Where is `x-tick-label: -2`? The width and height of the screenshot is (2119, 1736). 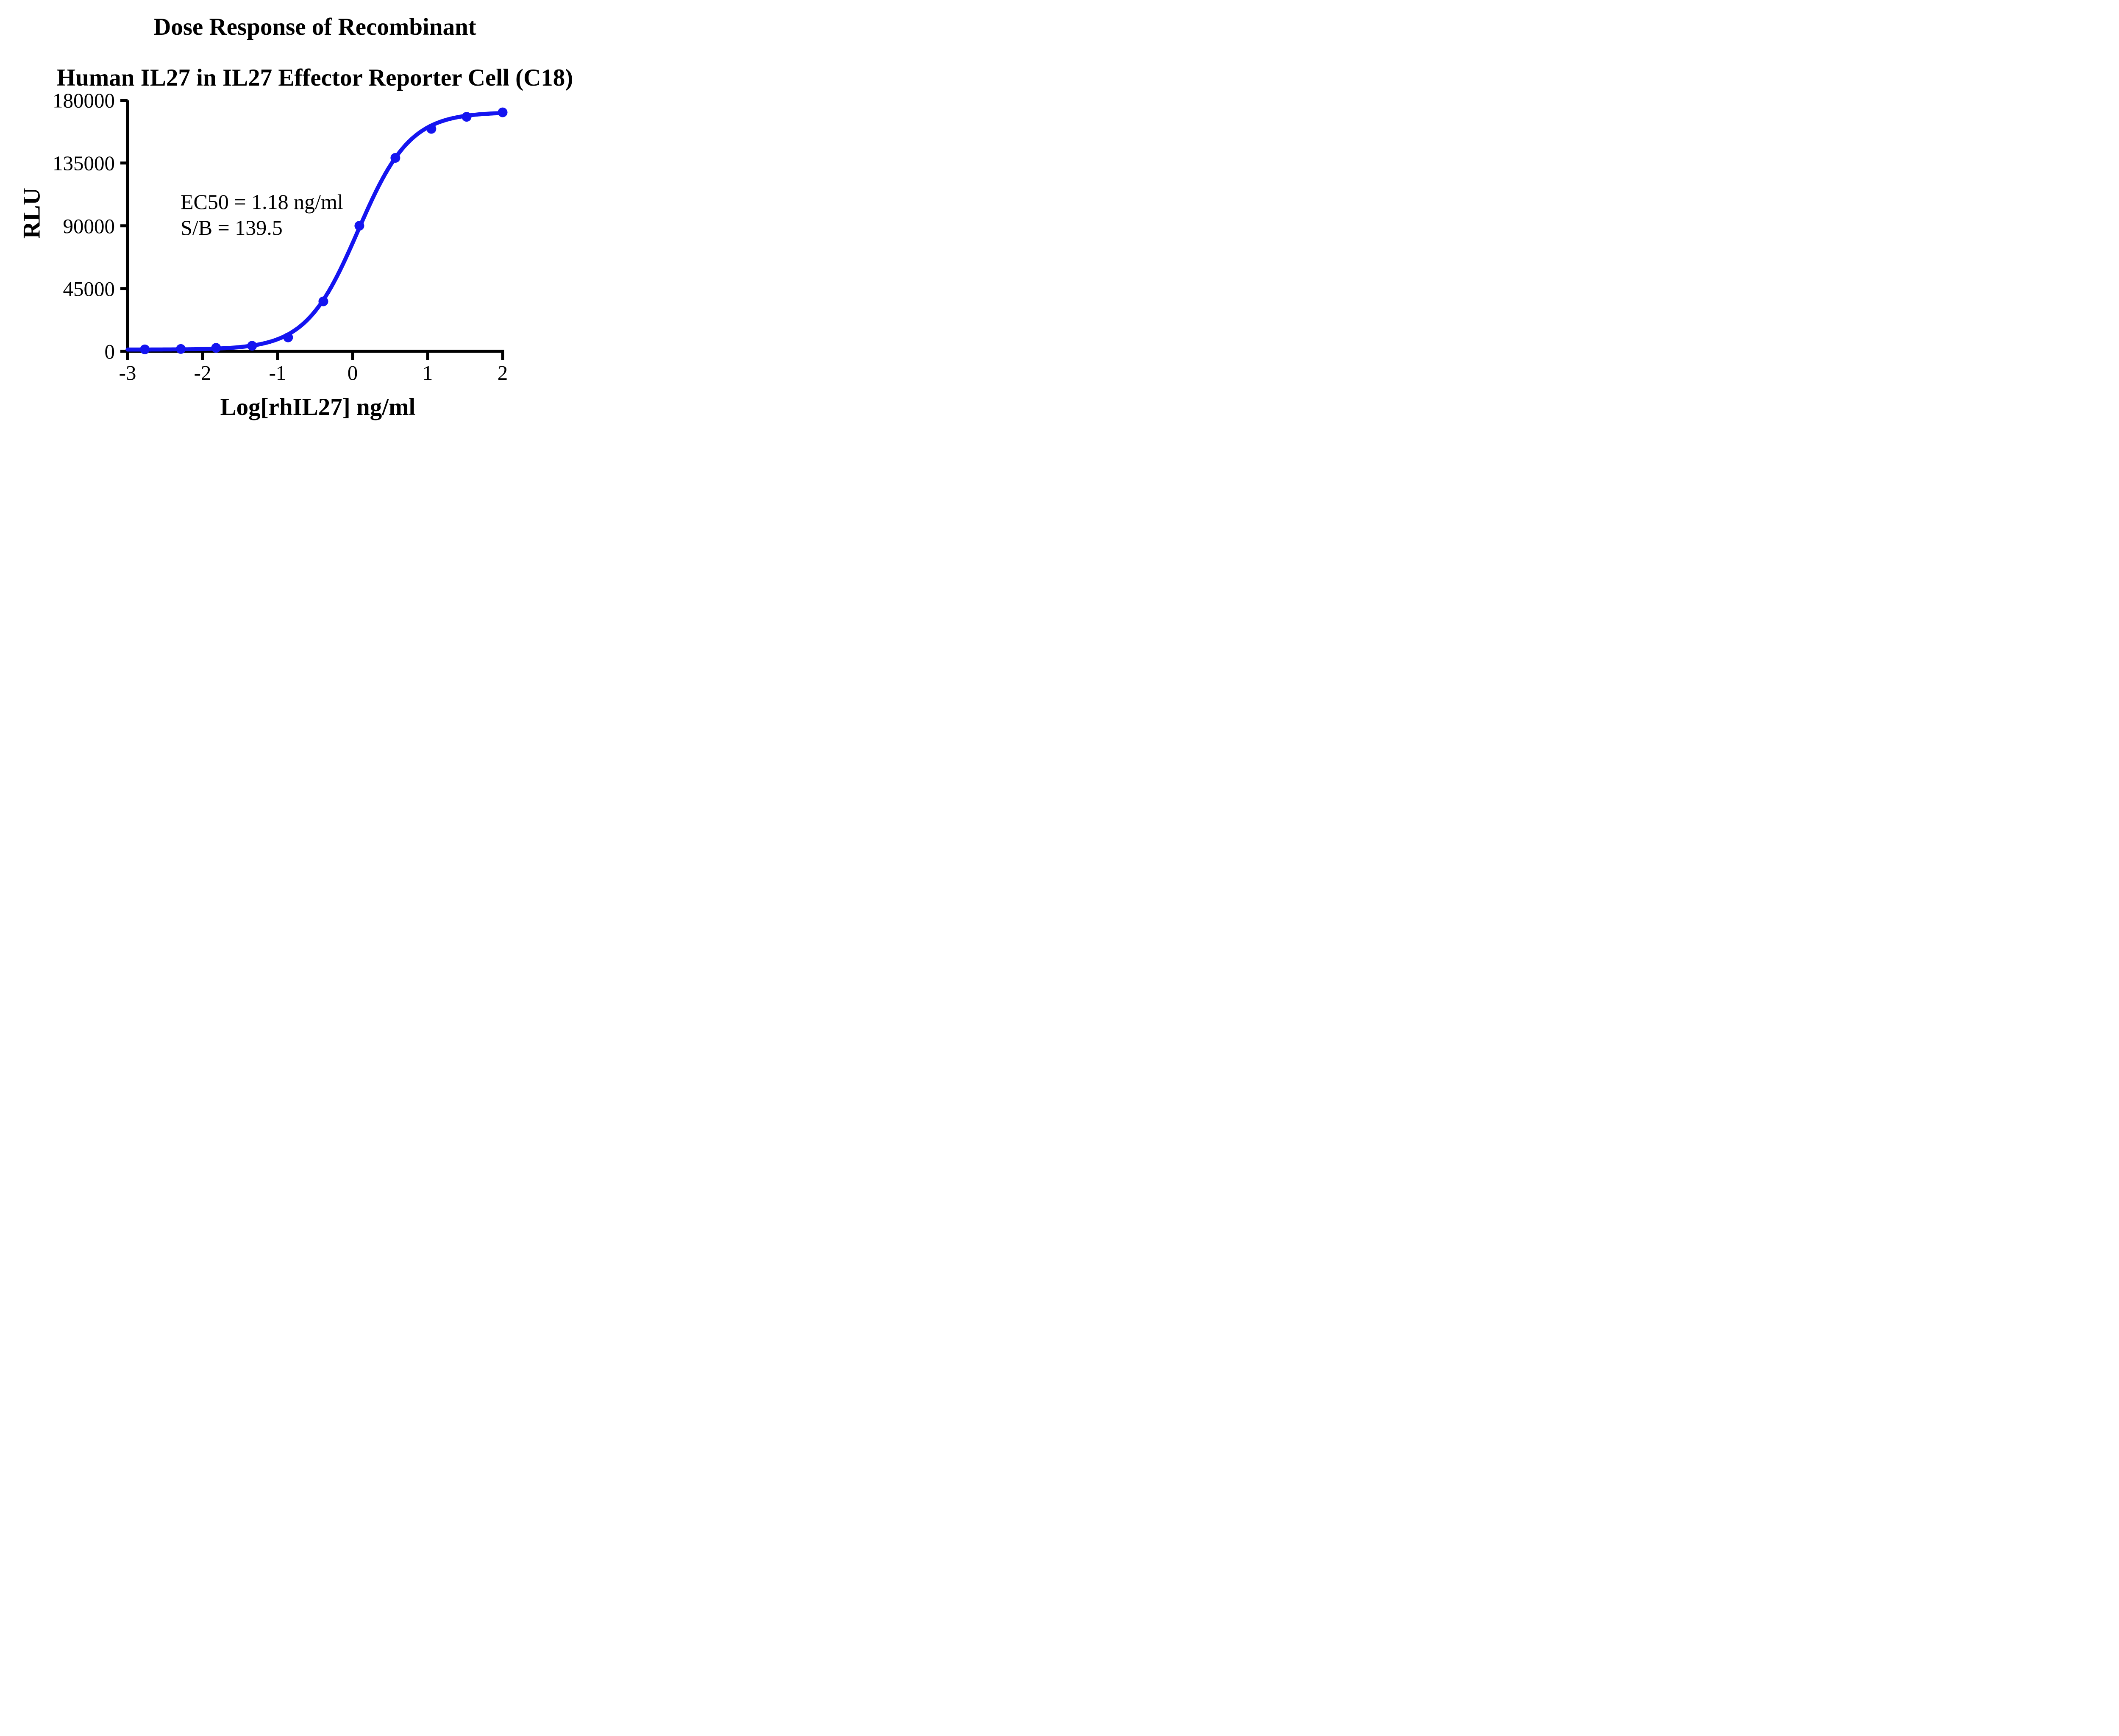 x-tick-label: -2 is located at coordinates (203, 372).